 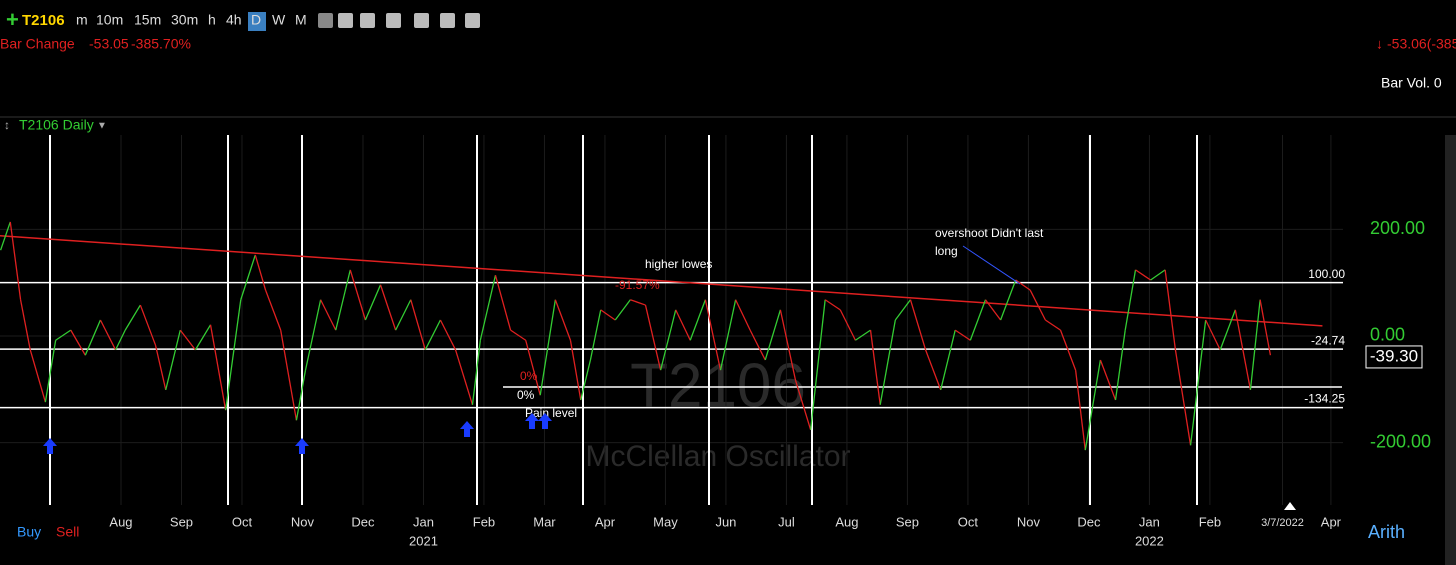 I want to click on bar-volume: Bar Vol. 0, so click(x=1411, y=83).